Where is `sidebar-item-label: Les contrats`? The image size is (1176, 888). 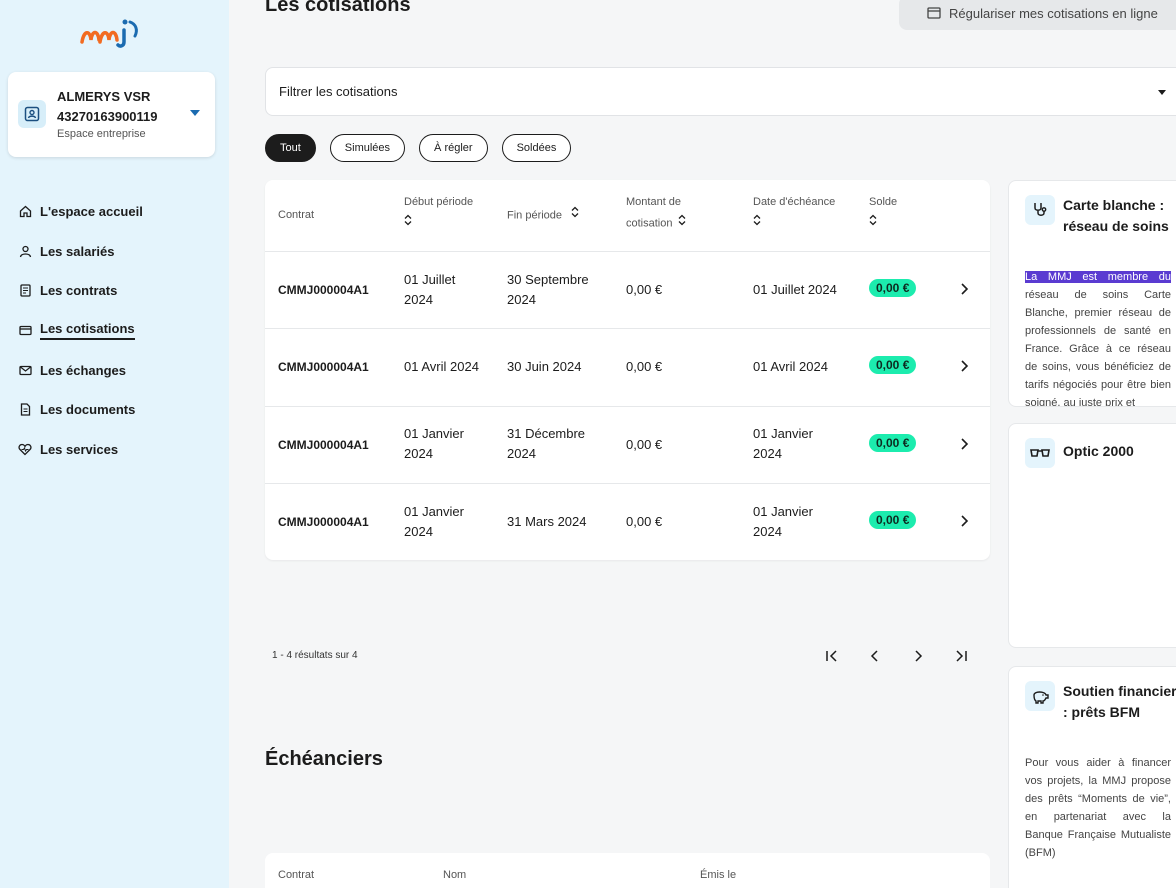 sidebar-item-label: Les contrats is located at coordinates (79, 291).